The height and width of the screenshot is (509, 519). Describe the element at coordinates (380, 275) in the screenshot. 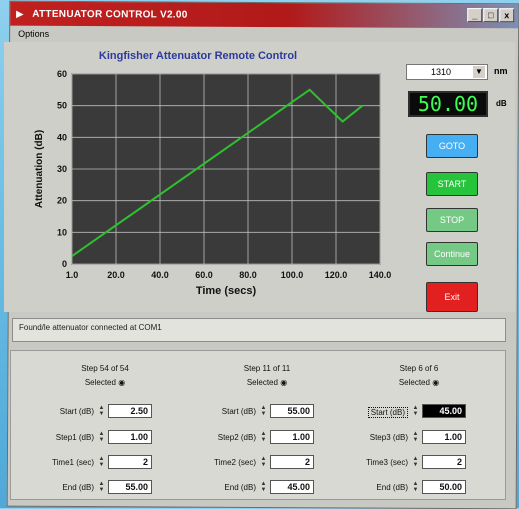

I see `x-tick-label: 140.0` at that location.